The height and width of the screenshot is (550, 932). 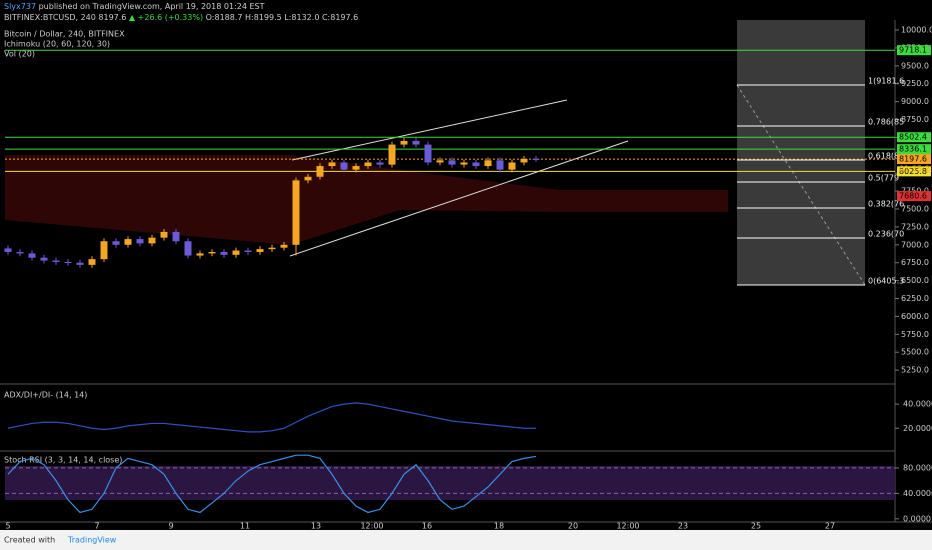 What do you see at coordinates (915, 316) in the screenshot?
I see `y-tick-label: 6000.0` at bounding box center [915, 316].